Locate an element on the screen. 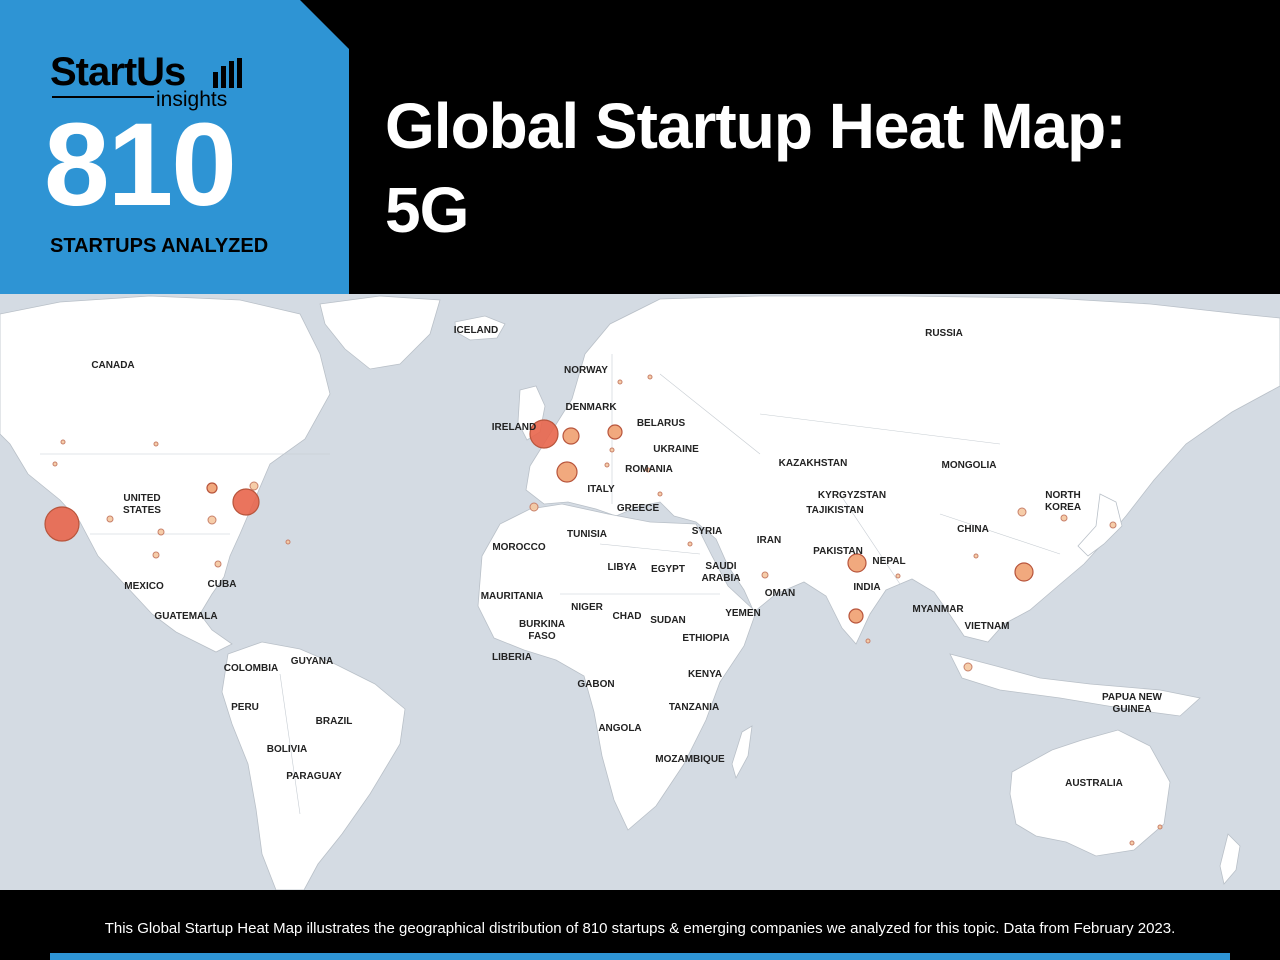  startup-count-label: STARTUPS ANALYZED is located at coordinates (159, 246).